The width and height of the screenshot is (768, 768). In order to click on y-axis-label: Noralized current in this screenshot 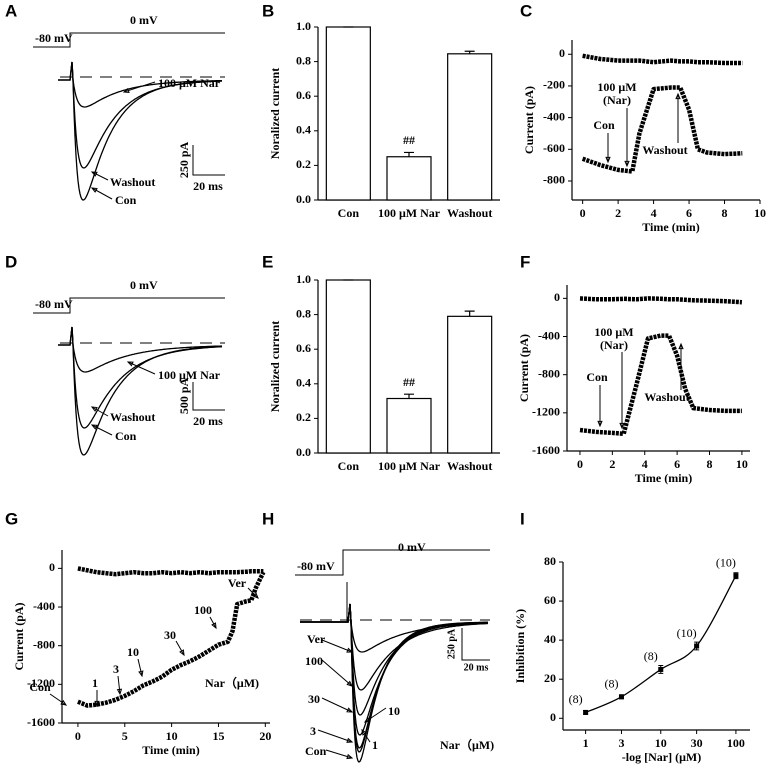, I will do `click(275, 113)`.